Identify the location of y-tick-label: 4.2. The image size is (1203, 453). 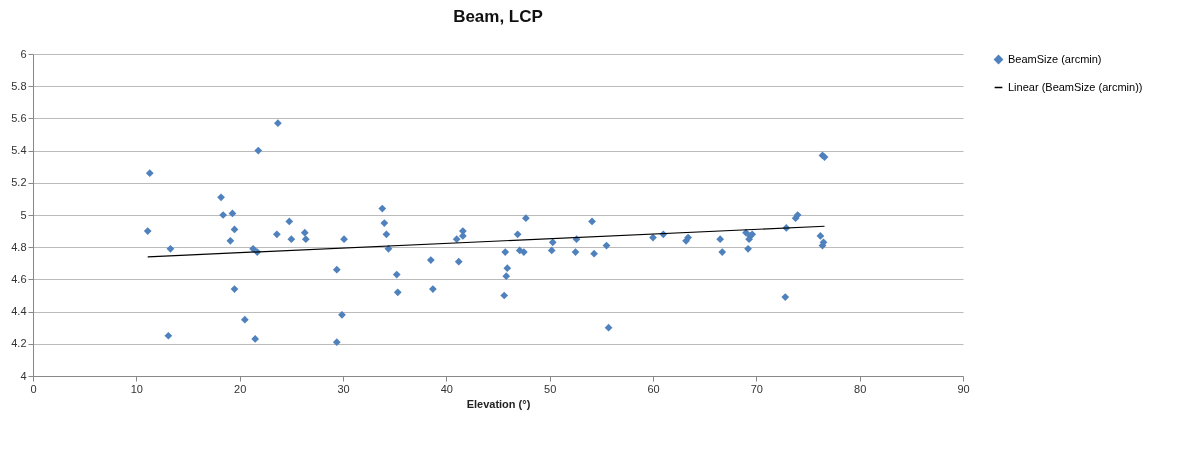
(19, 343).